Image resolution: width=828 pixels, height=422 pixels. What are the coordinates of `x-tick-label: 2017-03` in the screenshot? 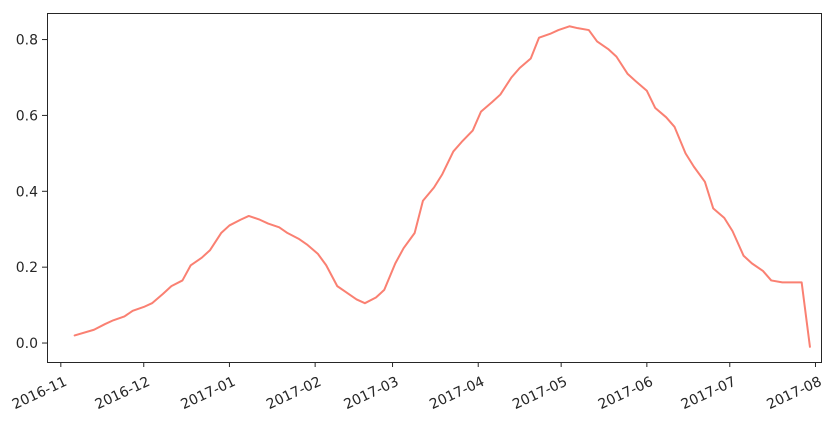 It's located at (371, 393).